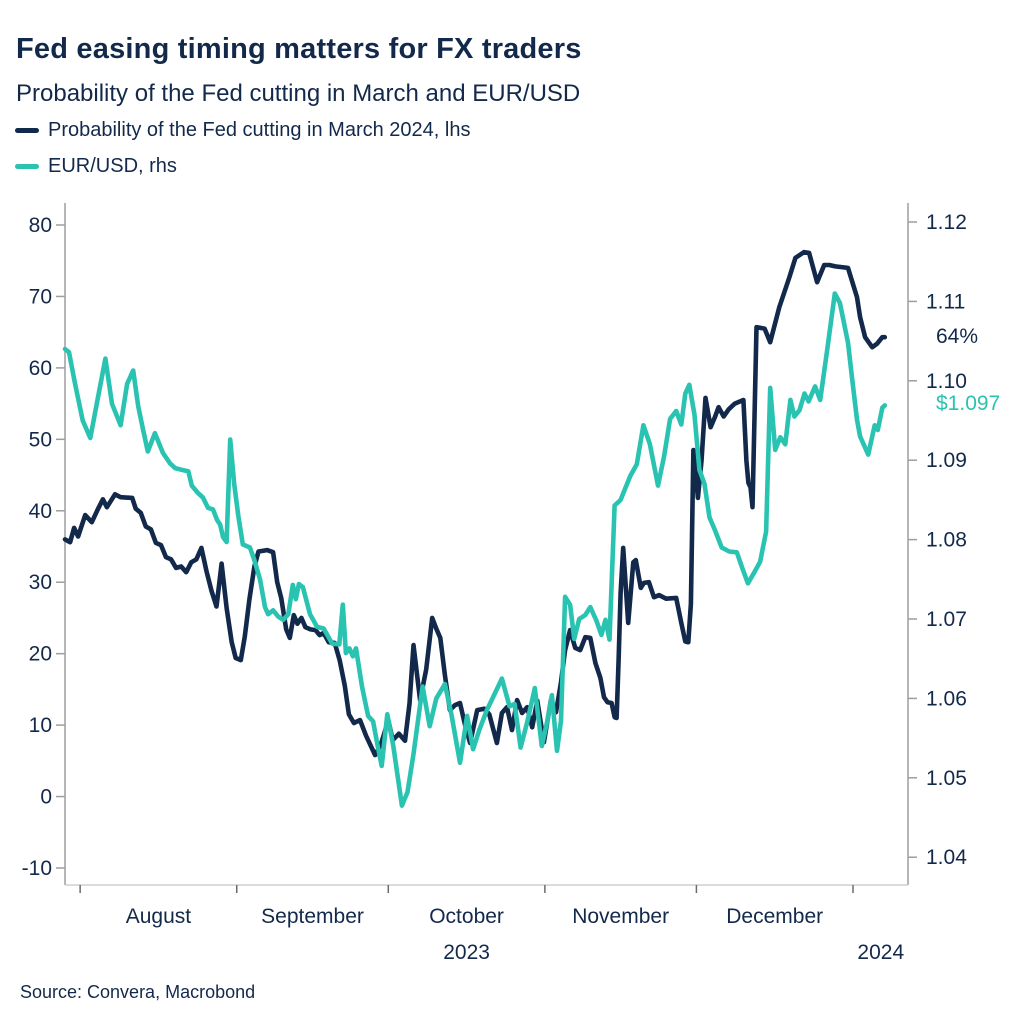 Image resolution: width=1022 pixels, height=1024 pixels. What do you see at coordinates (946, 222) in the screenshot?
I see `right-axis-tick-label: 1.12` at bounding box center [946, 222].